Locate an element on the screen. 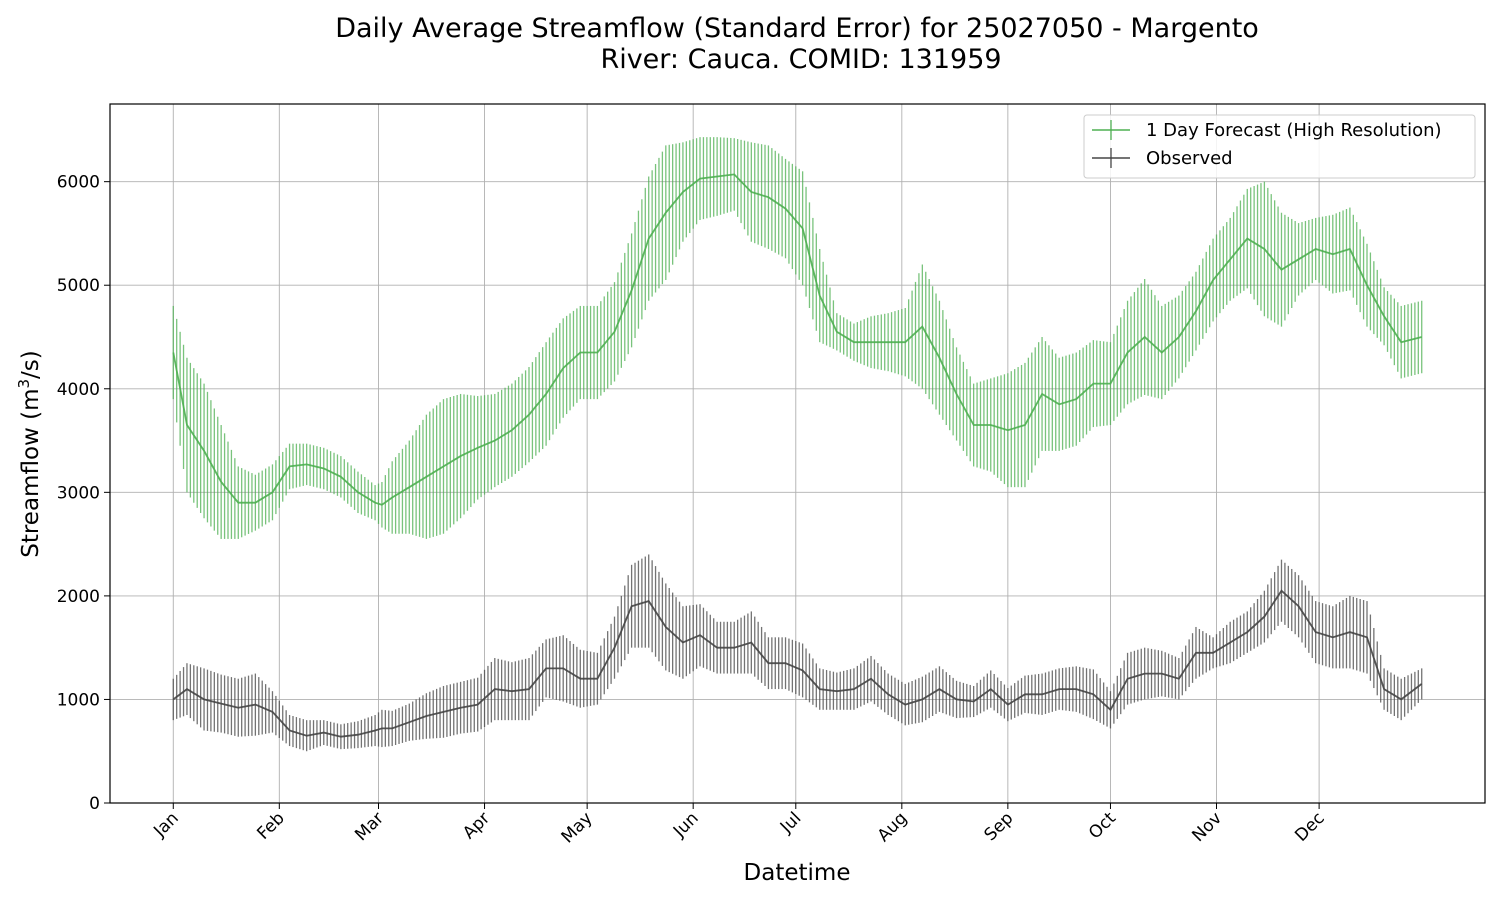 The width and height of the screenshot is (1500, 900). y-tick-label: 6000 is located at coordinates (78, 183).